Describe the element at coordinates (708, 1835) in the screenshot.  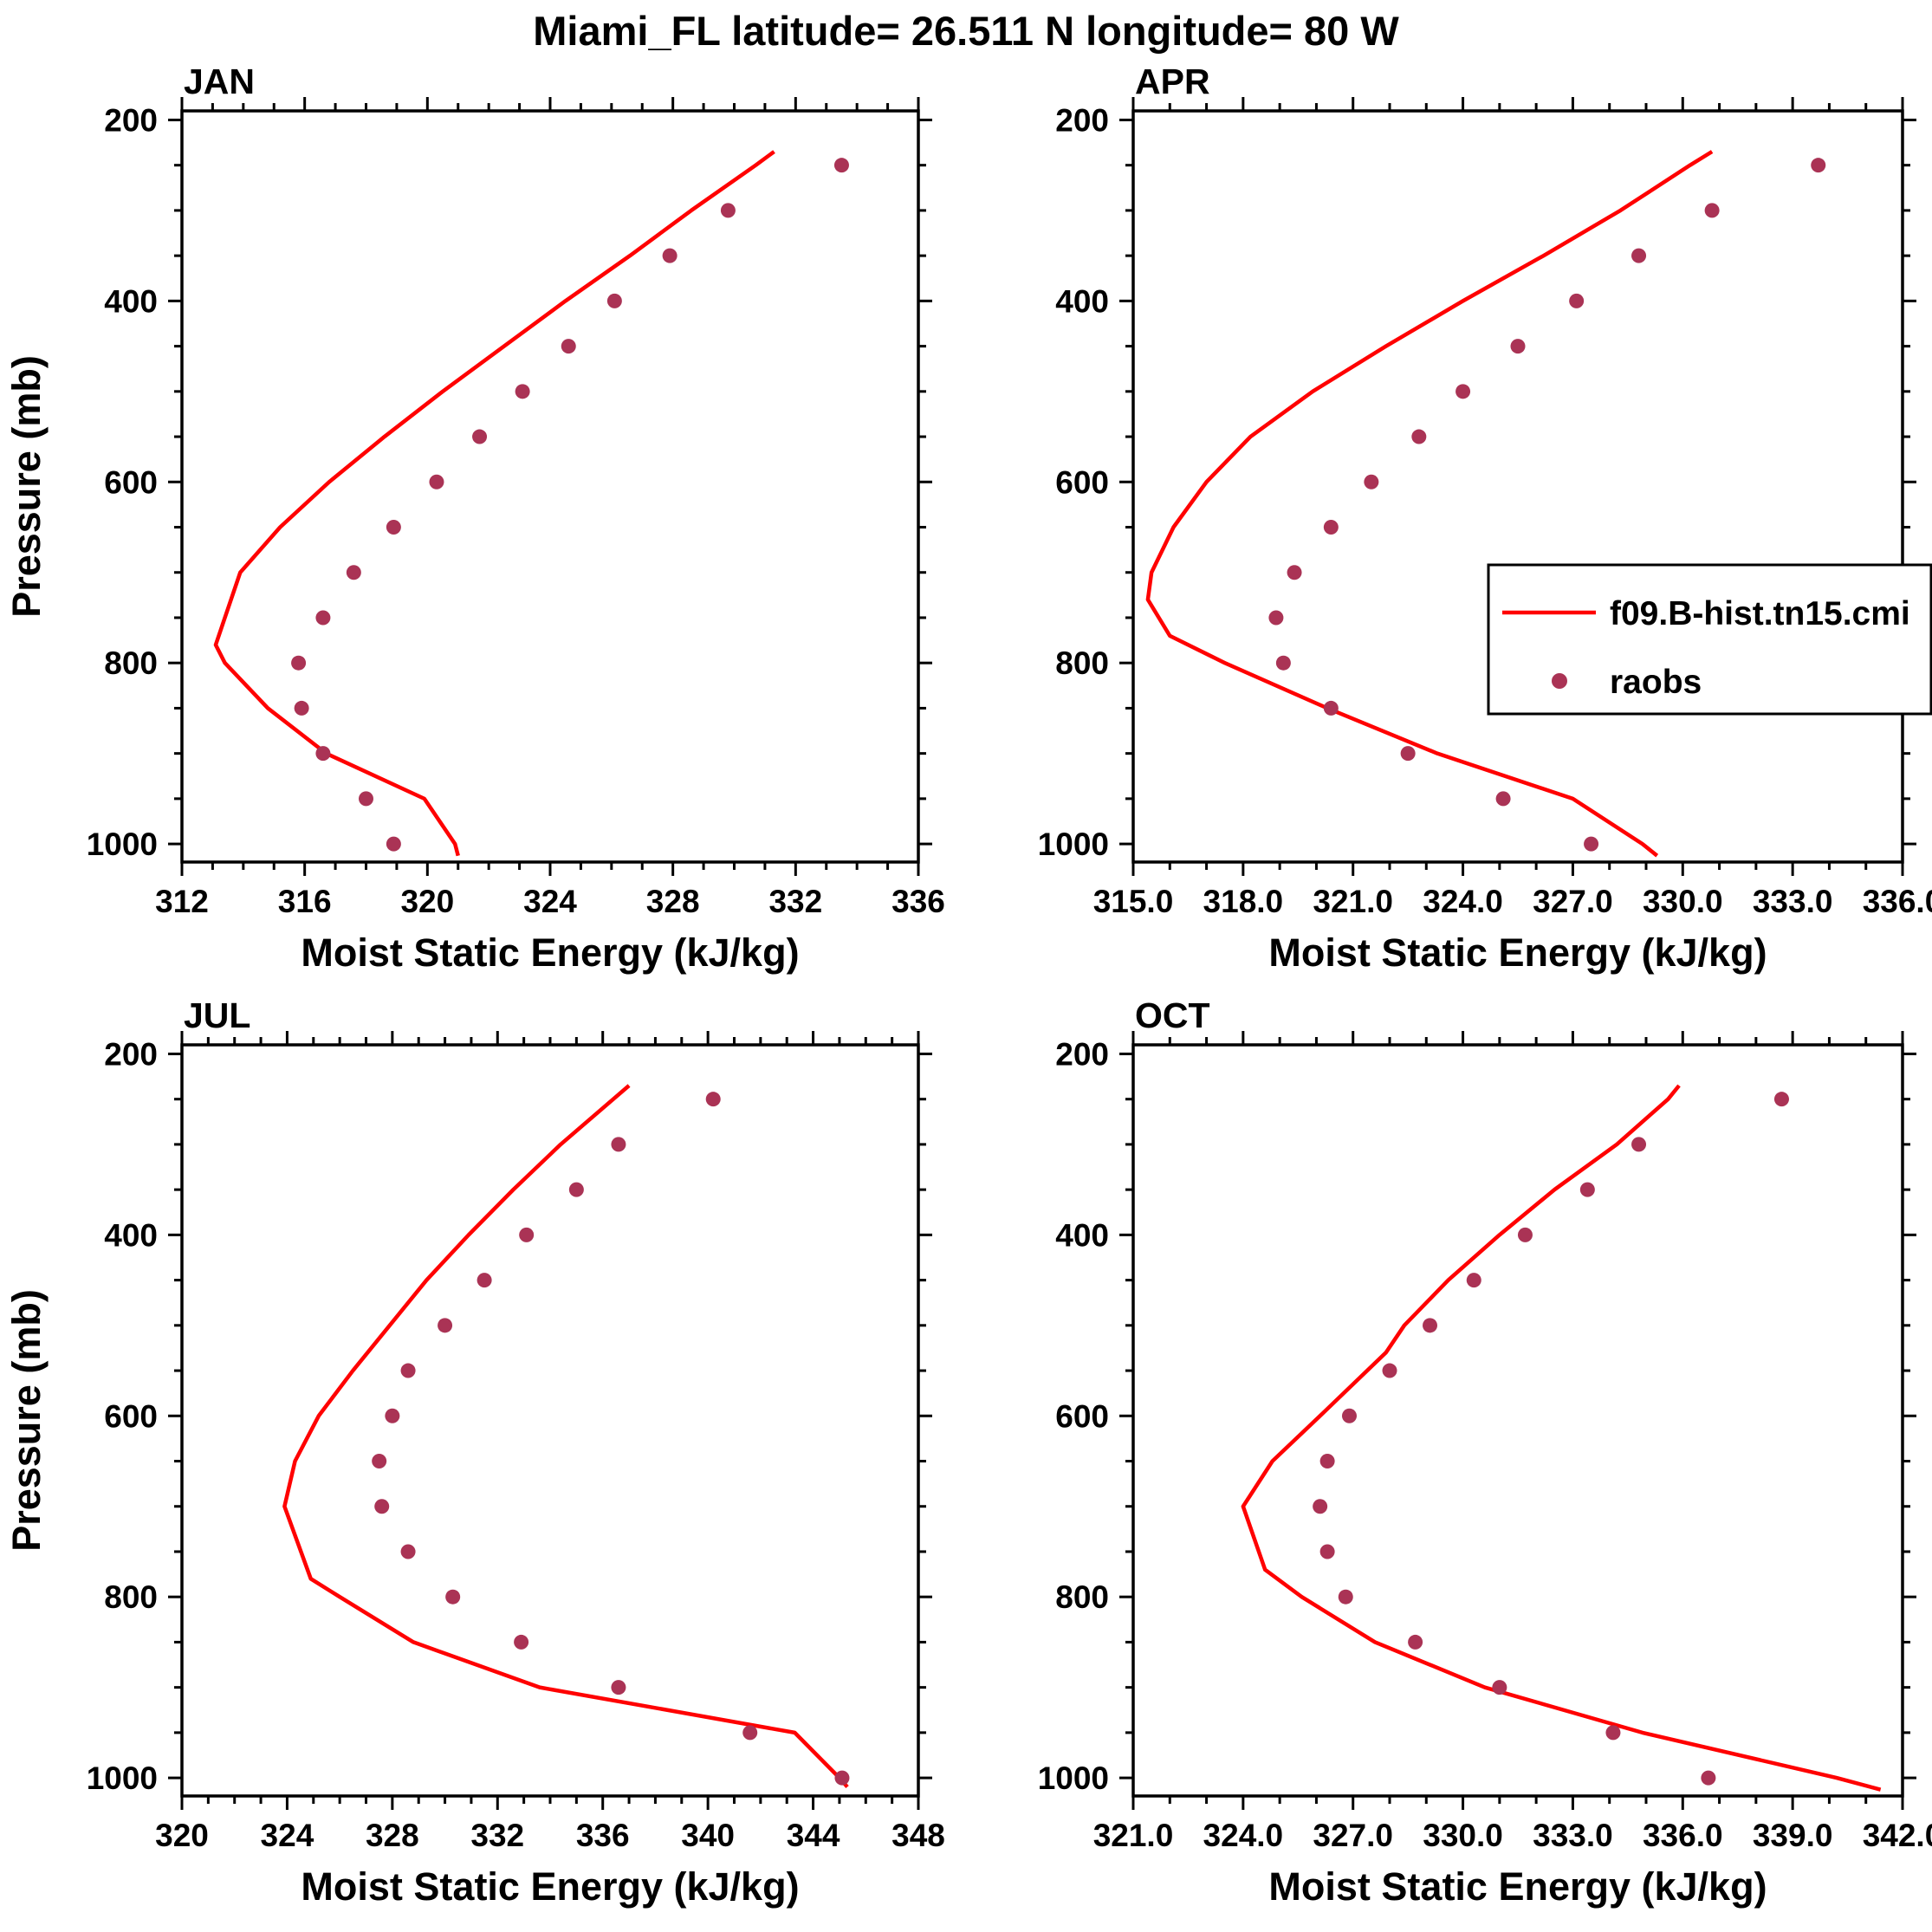
I see `x-tick-label: 340` at that location.